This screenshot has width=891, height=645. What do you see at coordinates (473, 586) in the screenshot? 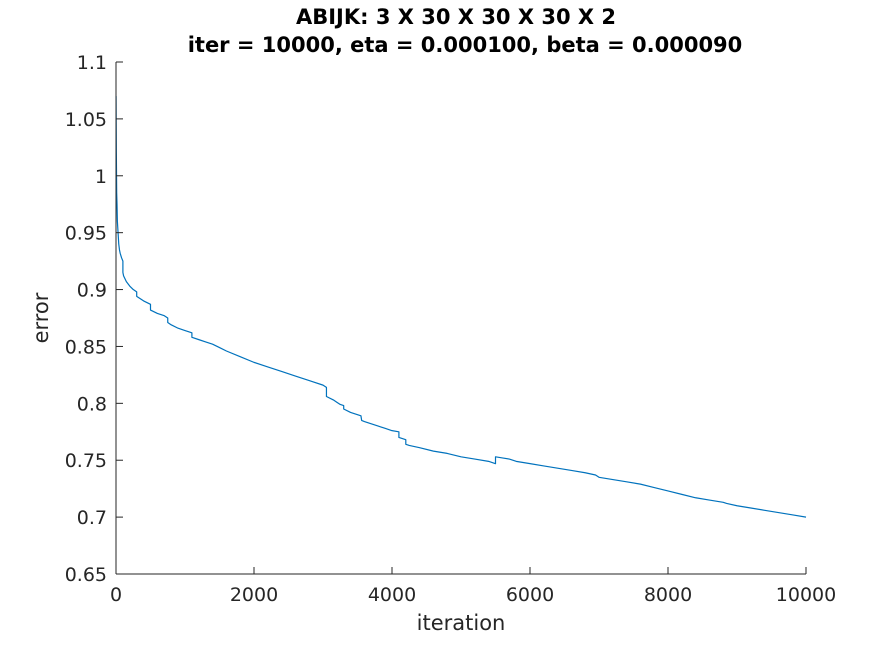
I see `x-axis-ticks: 0 2000 4000 6000 8000 10000` at bounding box center [473, 586].